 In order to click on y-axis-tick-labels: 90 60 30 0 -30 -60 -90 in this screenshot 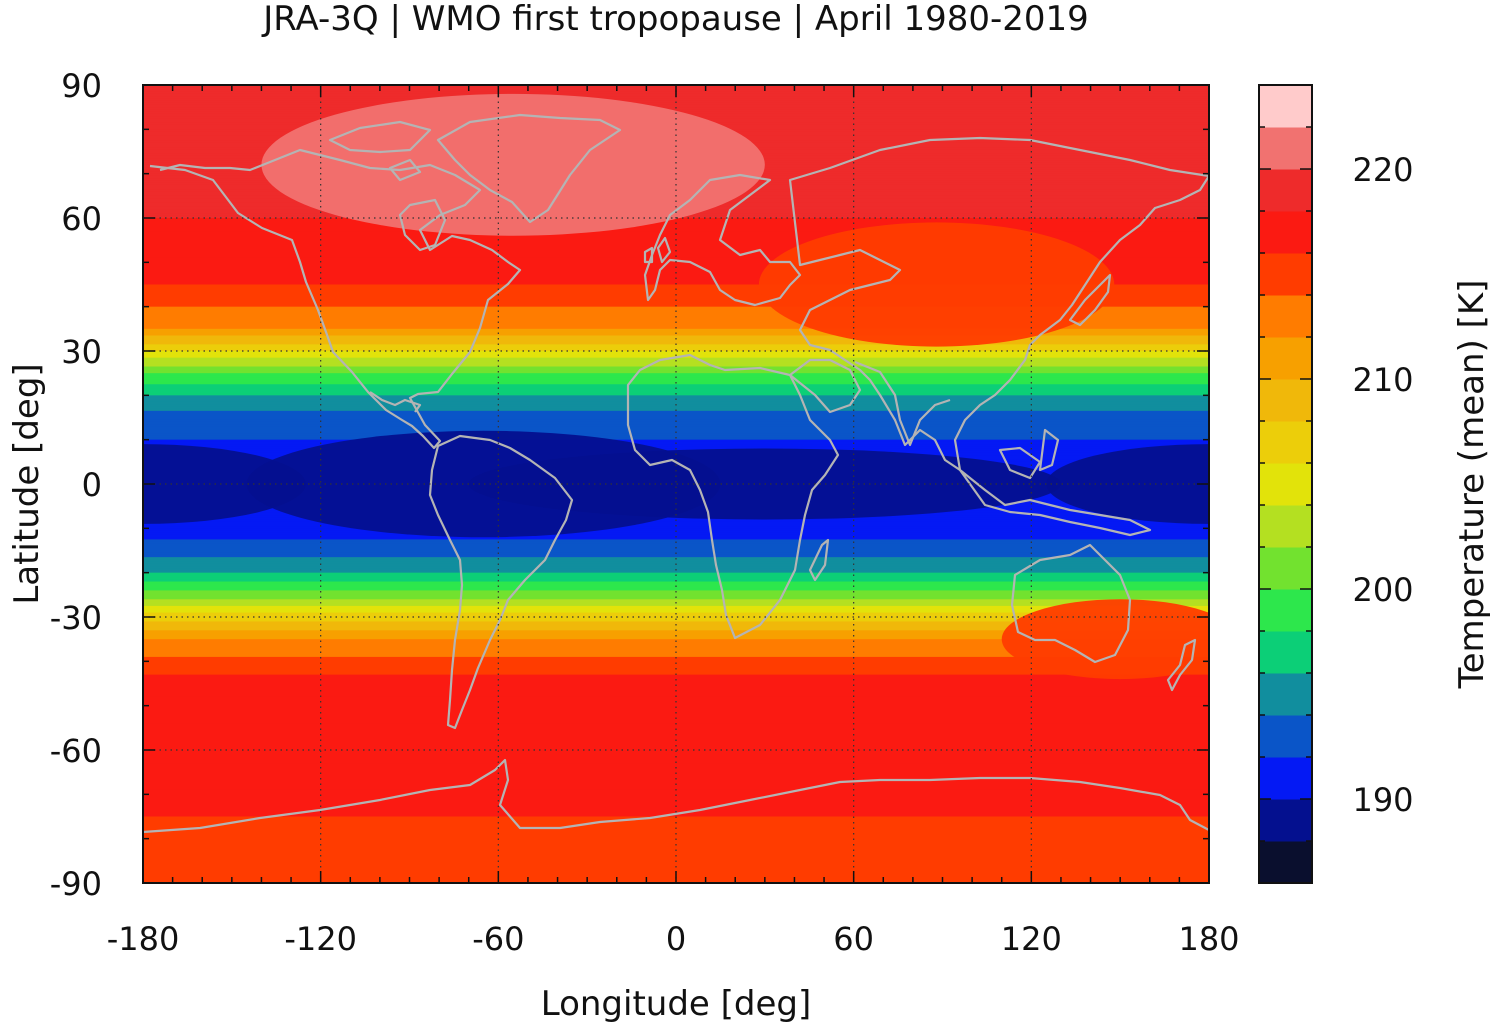, I will do `click(76, 485)`.